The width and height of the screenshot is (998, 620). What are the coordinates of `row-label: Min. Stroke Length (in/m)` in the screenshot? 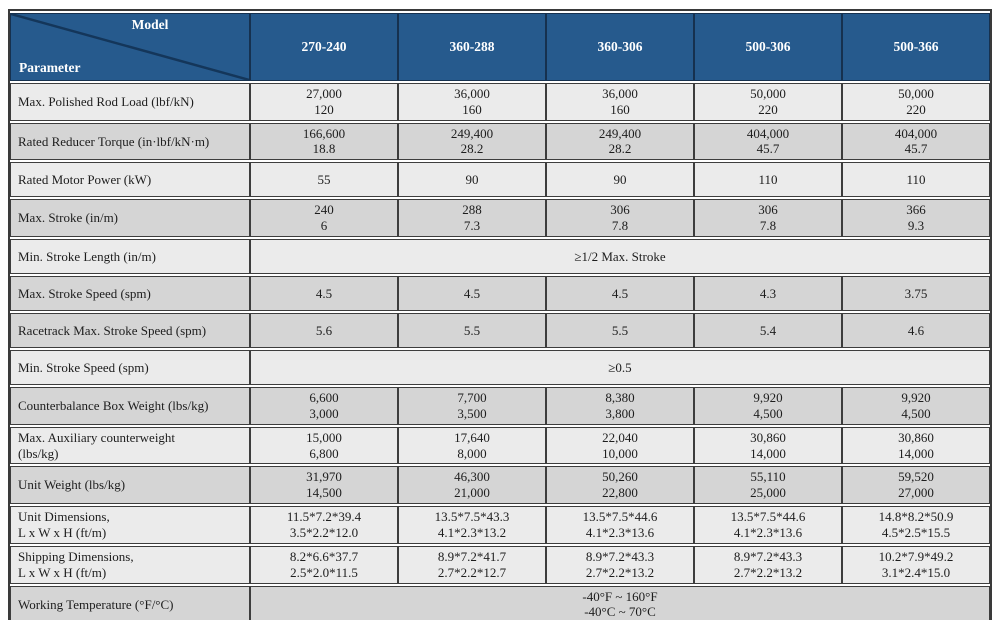 It's located at (130, 257).